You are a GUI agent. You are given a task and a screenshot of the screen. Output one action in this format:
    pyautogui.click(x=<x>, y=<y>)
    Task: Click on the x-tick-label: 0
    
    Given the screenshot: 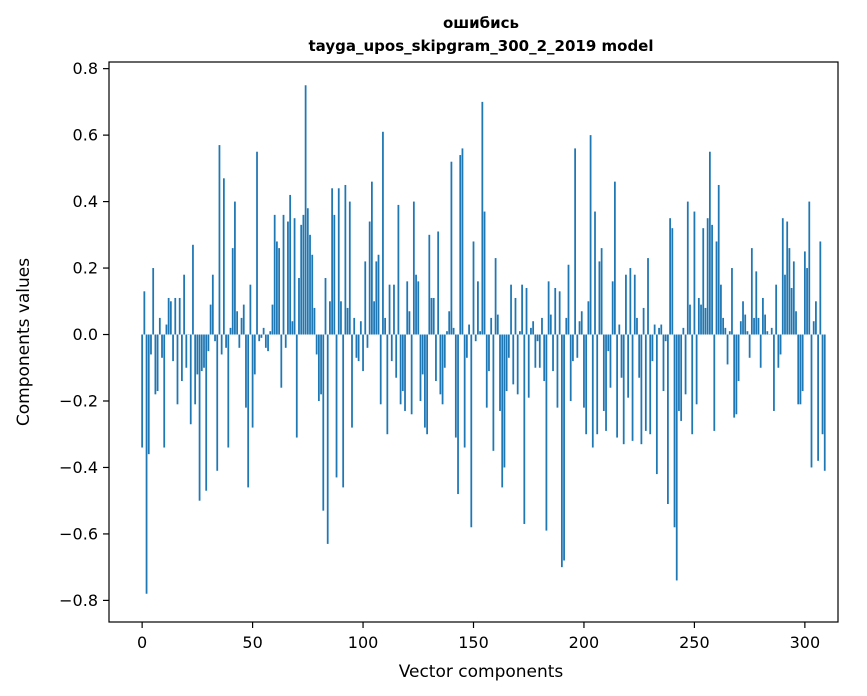 What is the action you would take?
    pyautogui.click(x=142, y=642)
    